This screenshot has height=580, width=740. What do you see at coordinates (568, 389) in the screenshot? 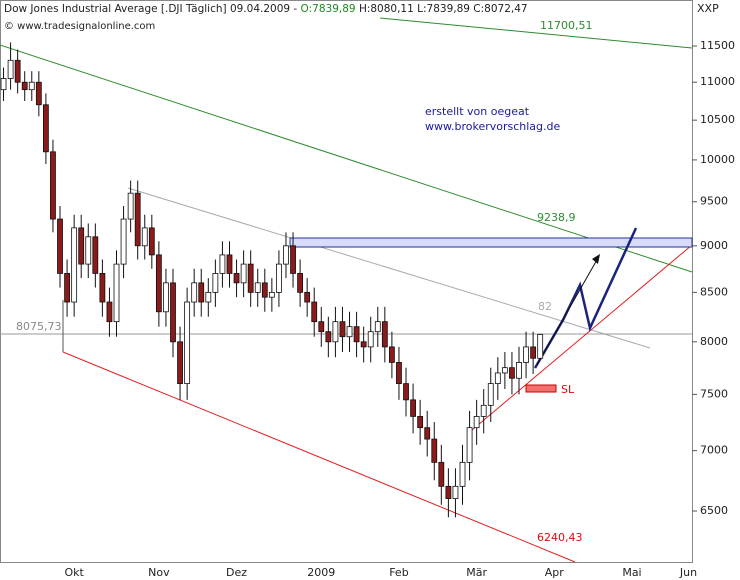
I see `annotation: SL` at bounding box center [568, 389].